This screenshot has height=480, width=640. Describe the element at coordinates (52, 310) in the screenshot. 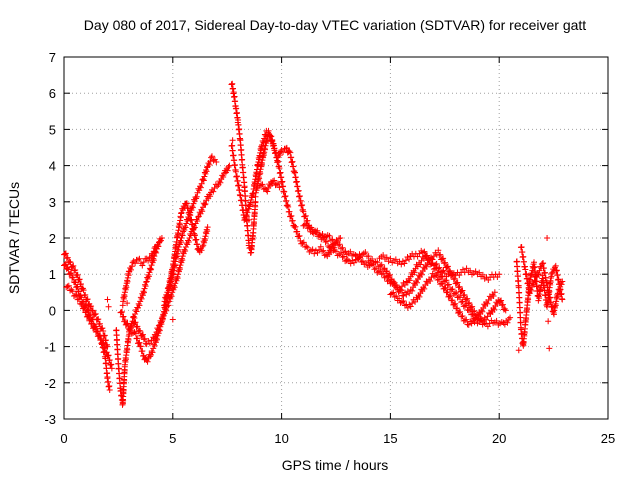

I see `y-tick-label: 0` at that location.